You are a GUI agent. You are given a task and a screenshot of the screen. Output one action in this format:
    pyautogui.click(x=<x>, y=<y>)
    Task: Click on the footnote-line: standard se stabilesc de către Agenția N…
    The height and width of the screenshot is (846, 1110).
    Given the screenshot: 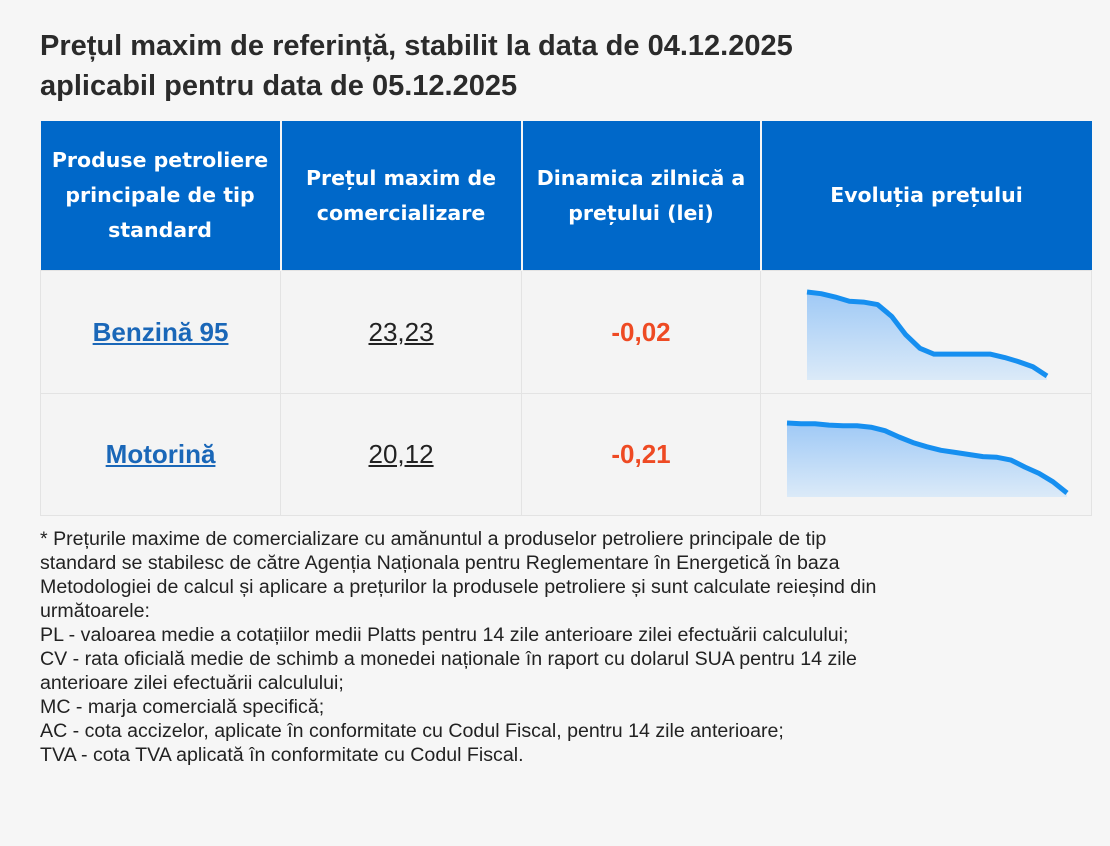 What is the action you would take?
    pyautogui.click(x=440, y=563)
    